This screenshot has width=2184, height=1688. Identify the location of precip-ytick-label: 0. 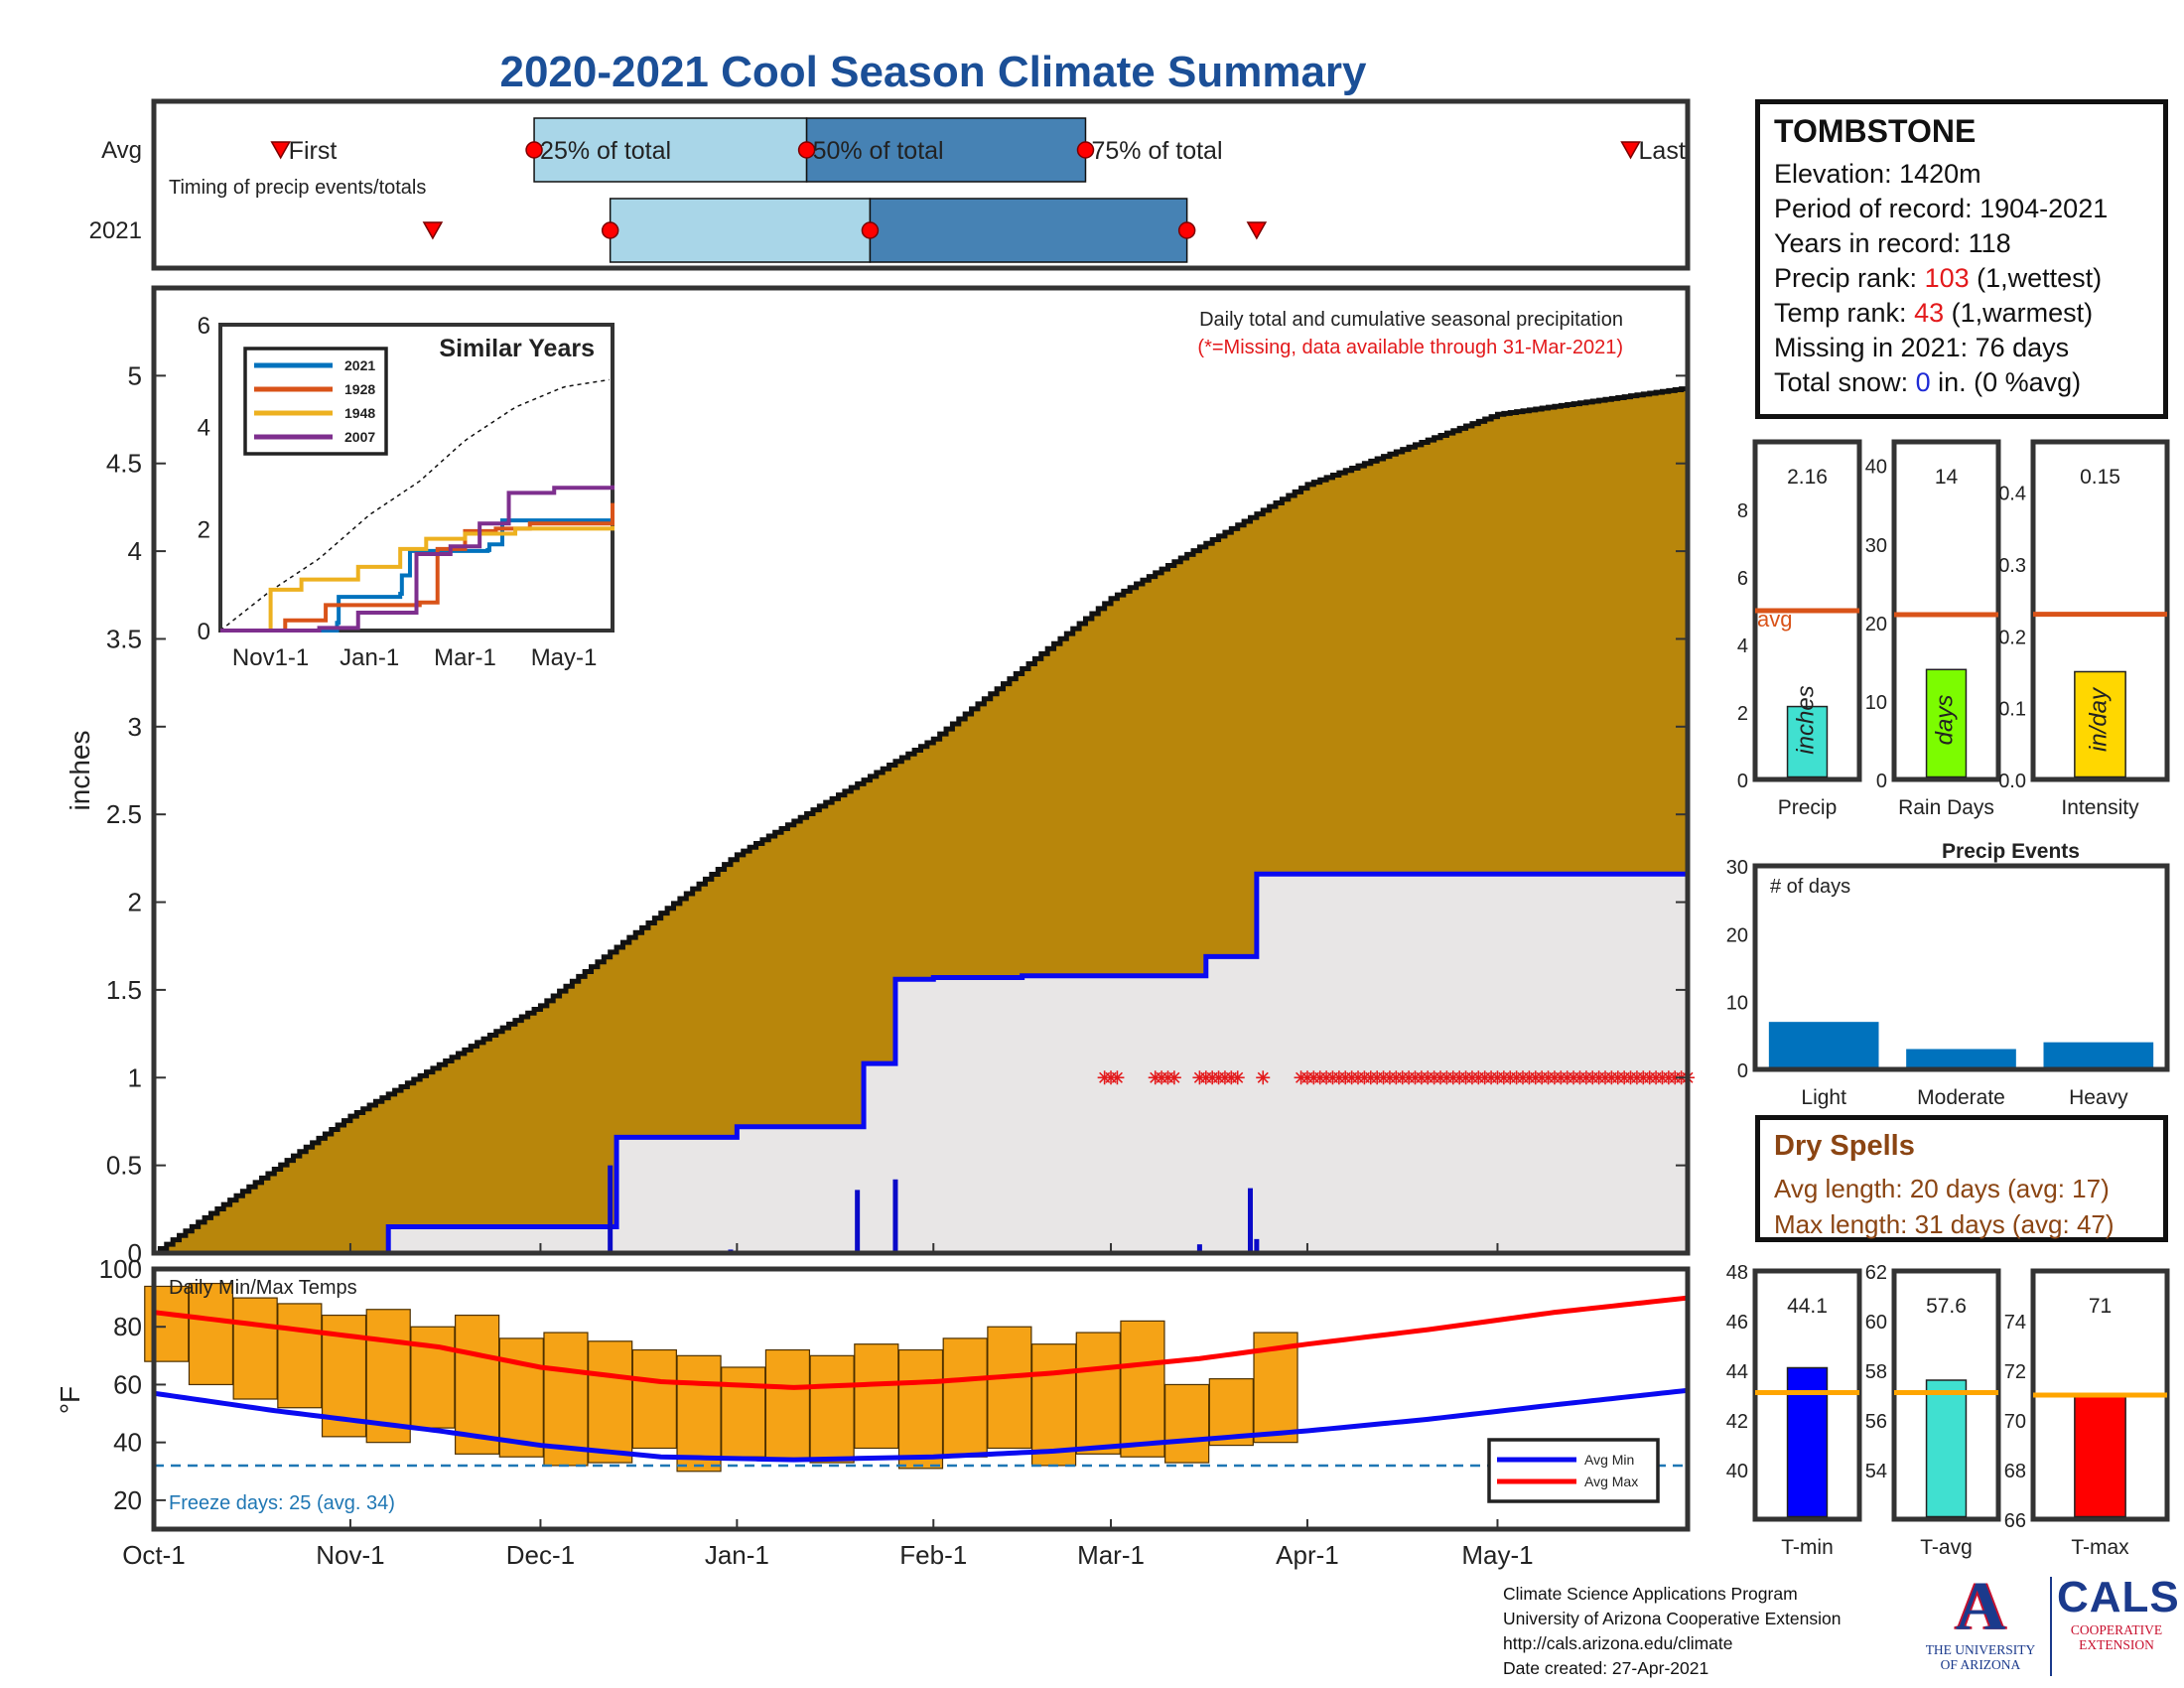
(135, 1253).